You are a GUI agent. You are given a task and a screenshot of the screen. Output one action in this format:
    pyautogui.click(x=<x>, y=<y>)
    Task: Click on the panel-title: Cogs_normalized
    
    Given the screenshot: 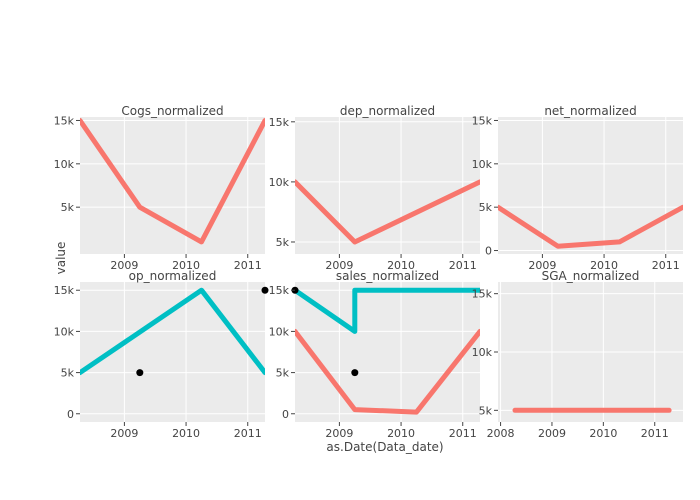 What is the action you would take?
    pyautogui.click(x=172, y=111)
    